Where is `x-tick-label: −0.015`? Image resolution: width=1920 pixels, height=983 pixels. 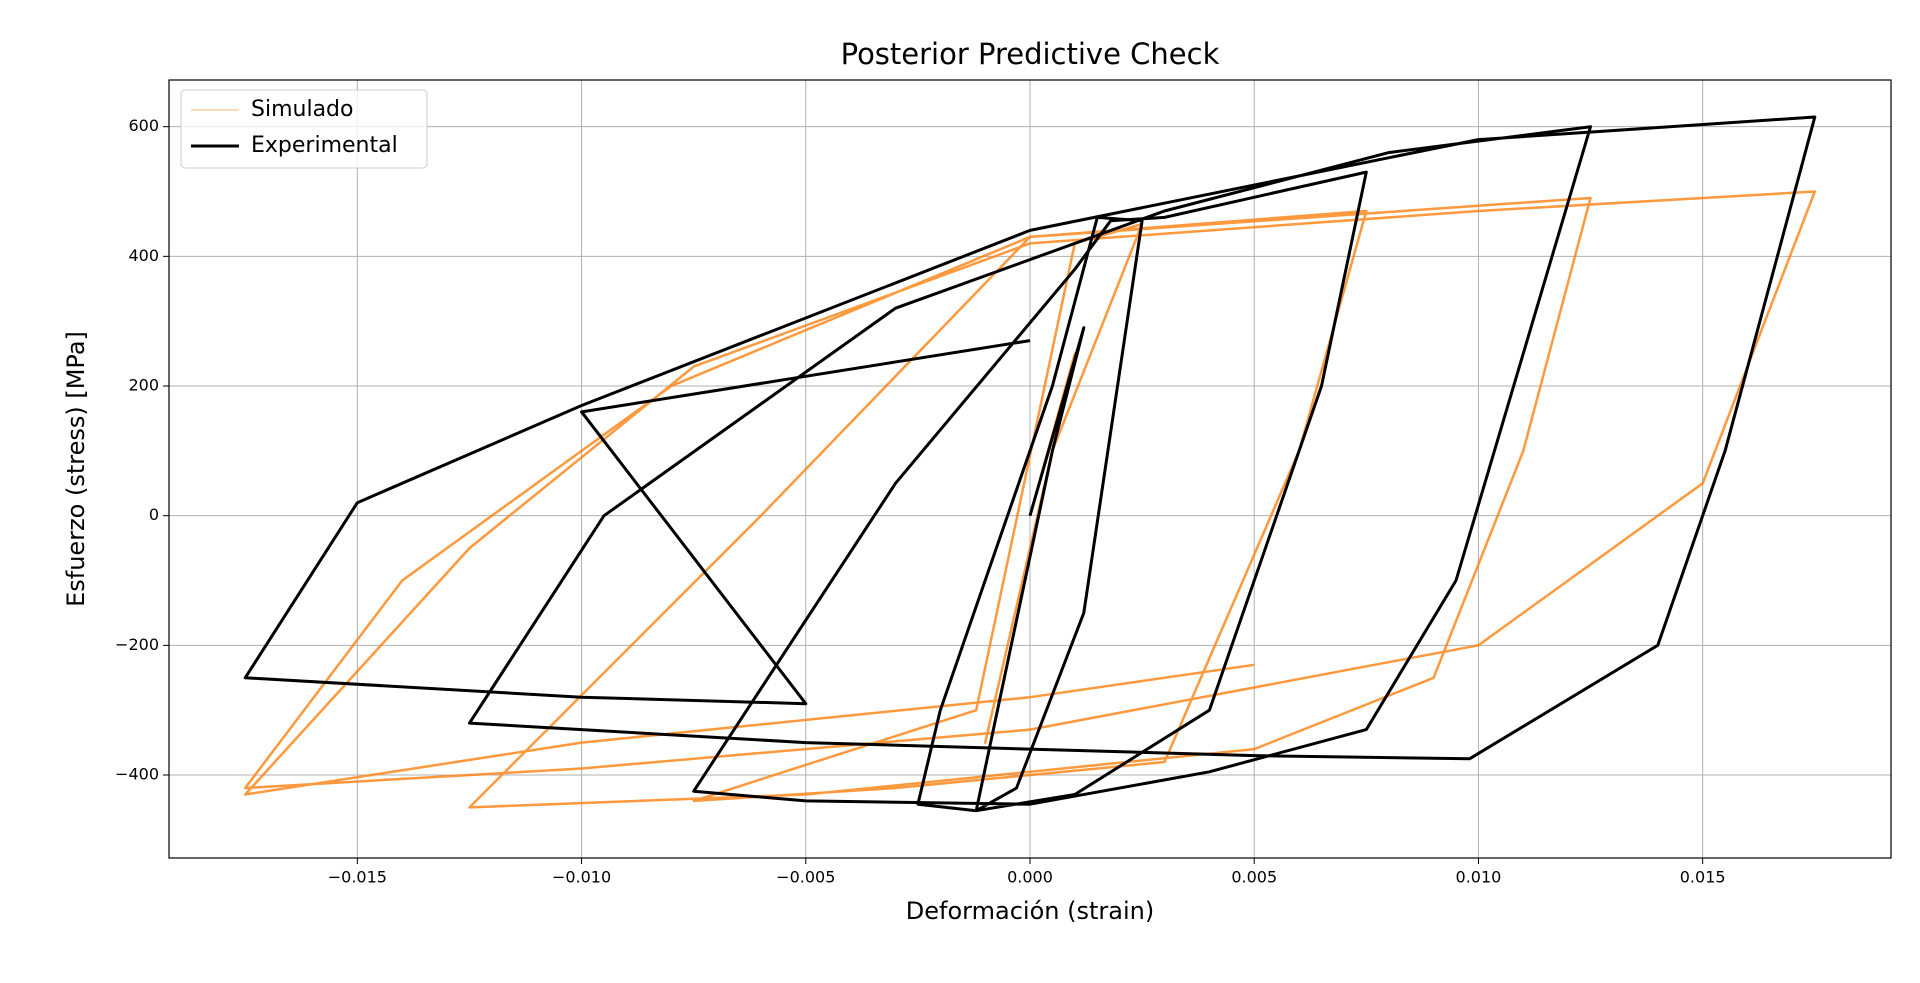
x-tick-label: −0.015 is located at coordinates (357, 877).